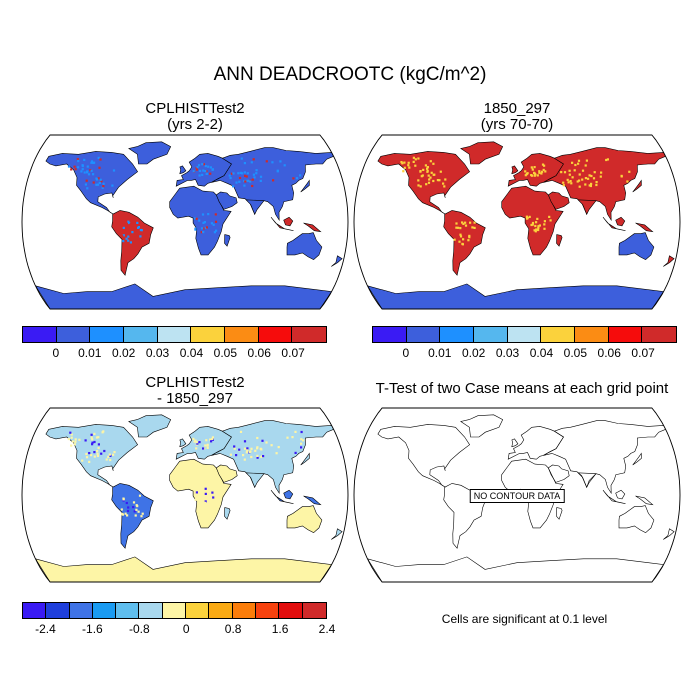  Describe the element at coordinates (643, 353) in the screenshot. I see `colorbar-tick-label: 0.07` at that location.